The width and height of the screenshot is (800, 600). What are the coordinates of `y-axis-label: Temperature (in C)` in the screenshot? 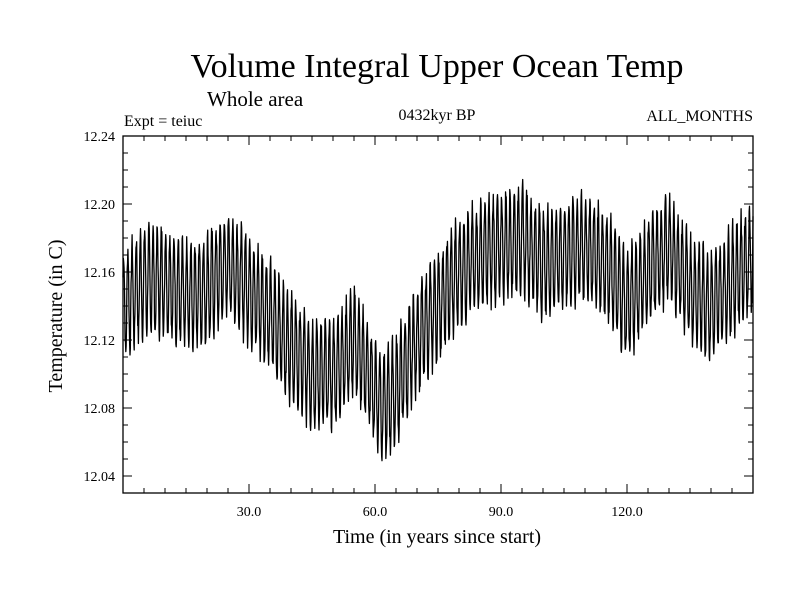 It's located at (56, 316).